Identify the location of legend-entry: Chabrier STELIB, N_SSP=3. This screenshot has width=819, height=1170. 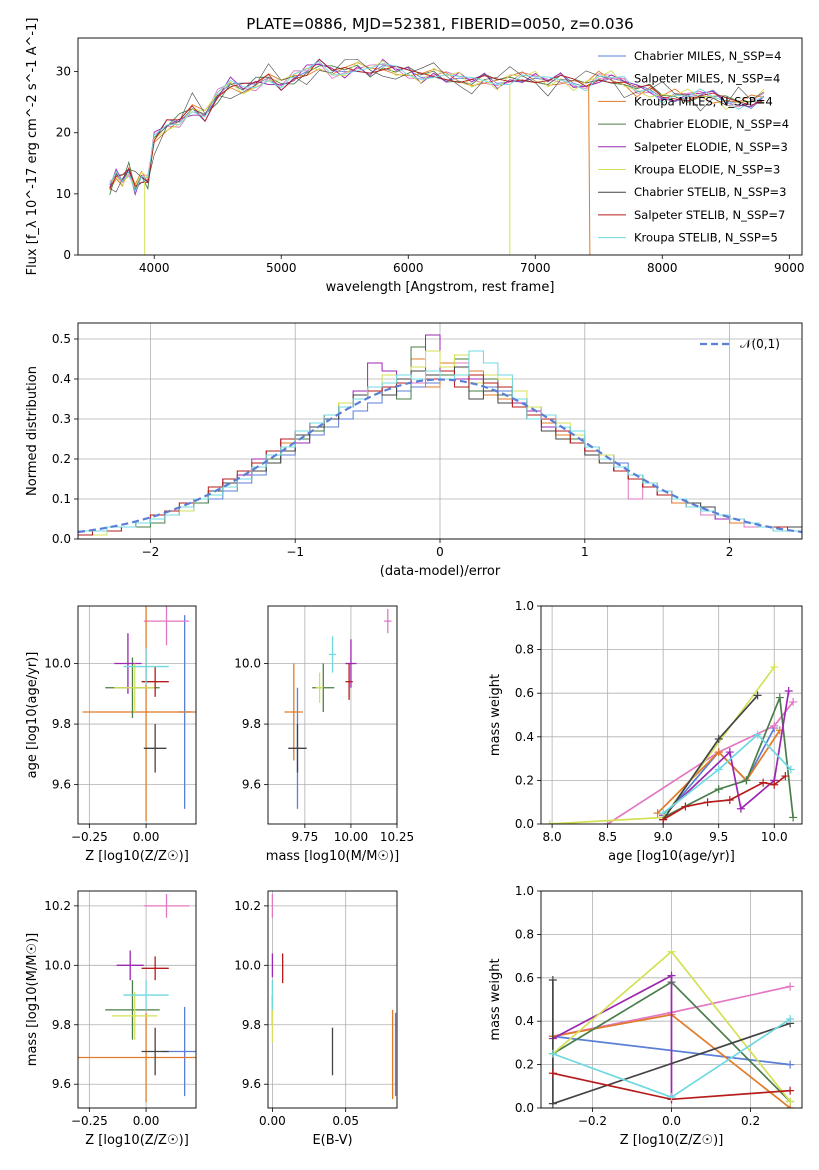
(710, 192).